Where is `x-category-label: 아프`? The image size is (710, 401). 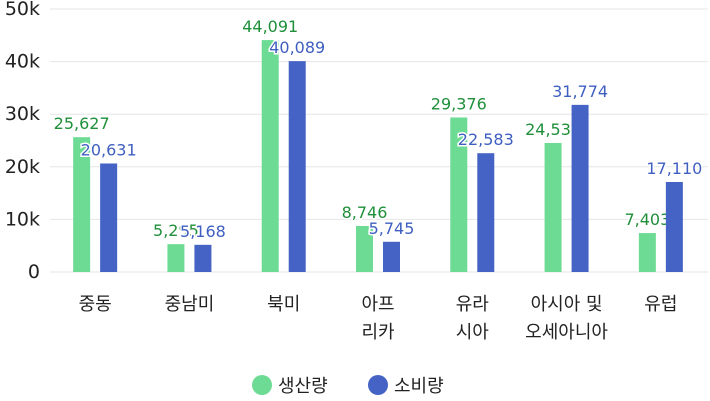 x-category-label: 아프 is located at coordinates (377, 304).